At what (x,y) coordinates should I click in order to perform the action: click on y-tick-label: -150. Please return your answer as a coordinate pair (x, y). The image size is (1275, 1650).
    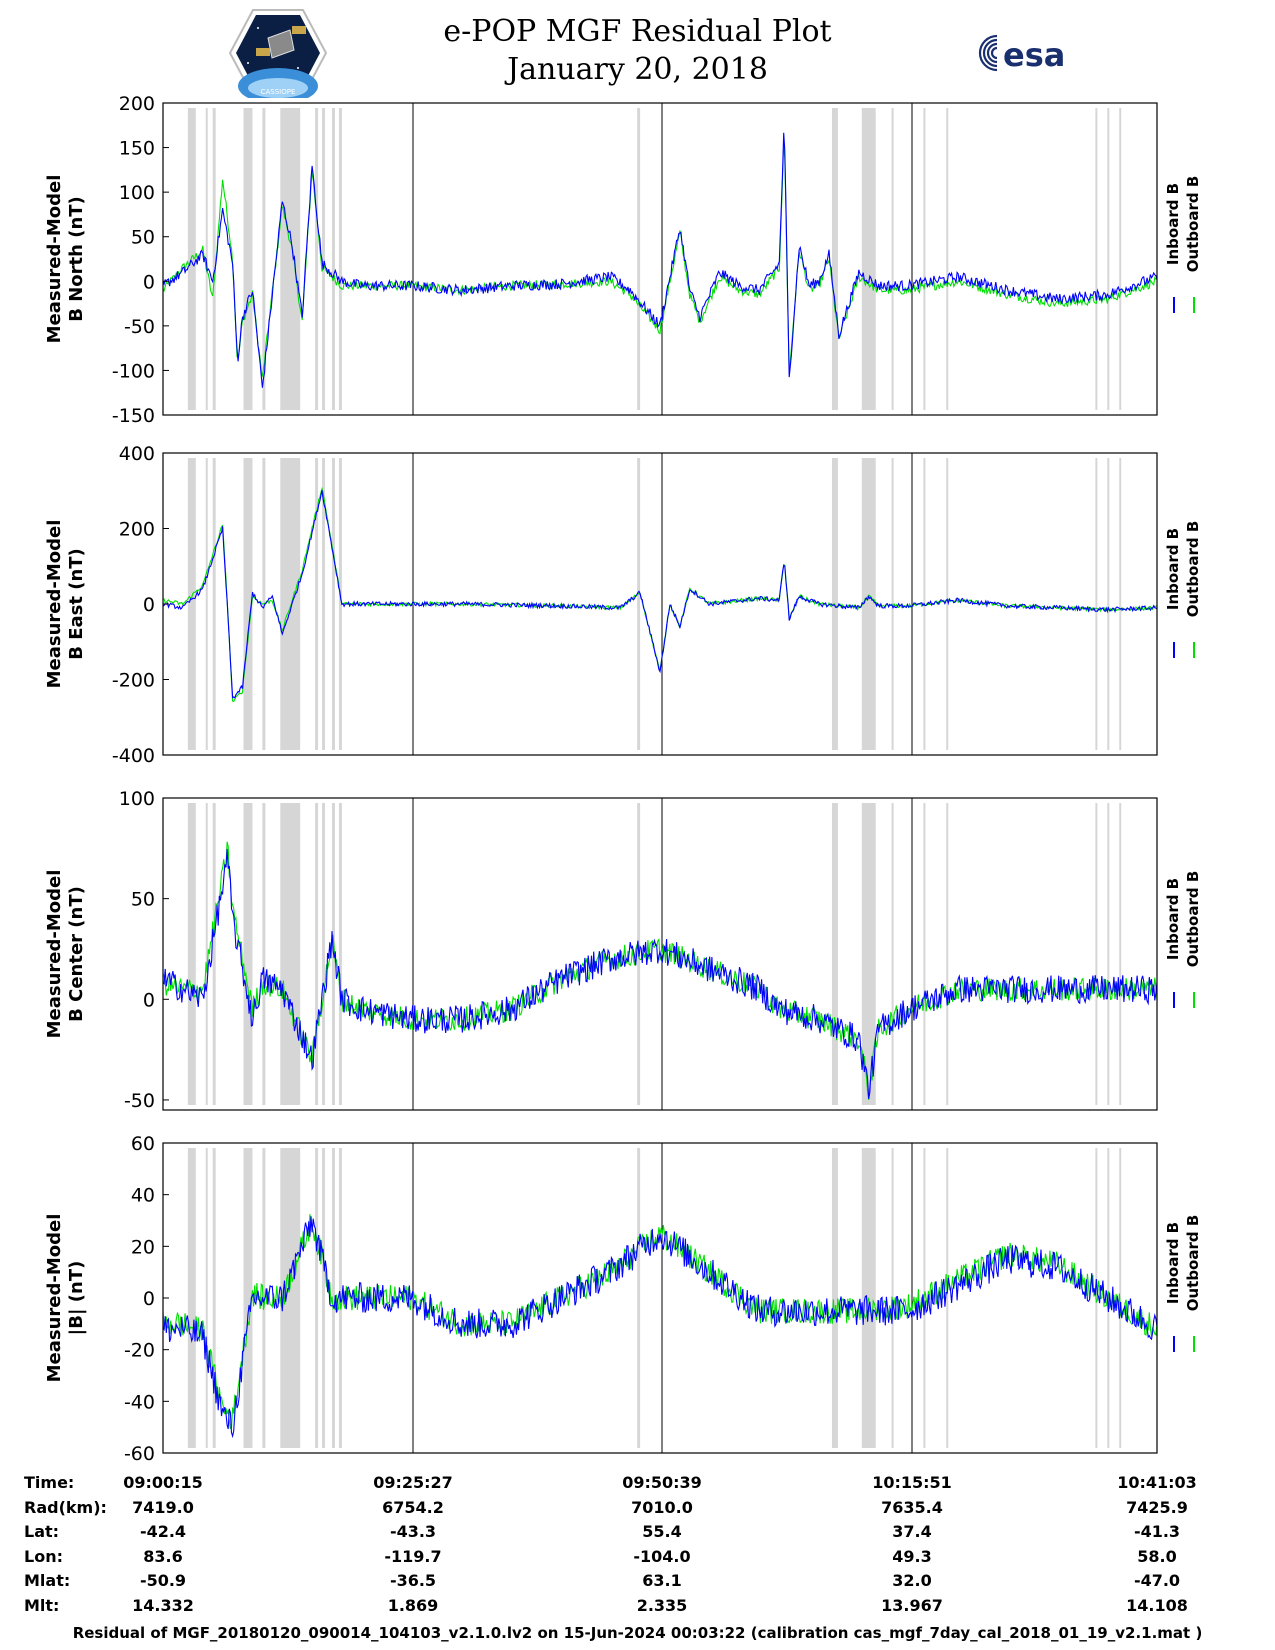
    Looking at the image, I should click on (133, 416).